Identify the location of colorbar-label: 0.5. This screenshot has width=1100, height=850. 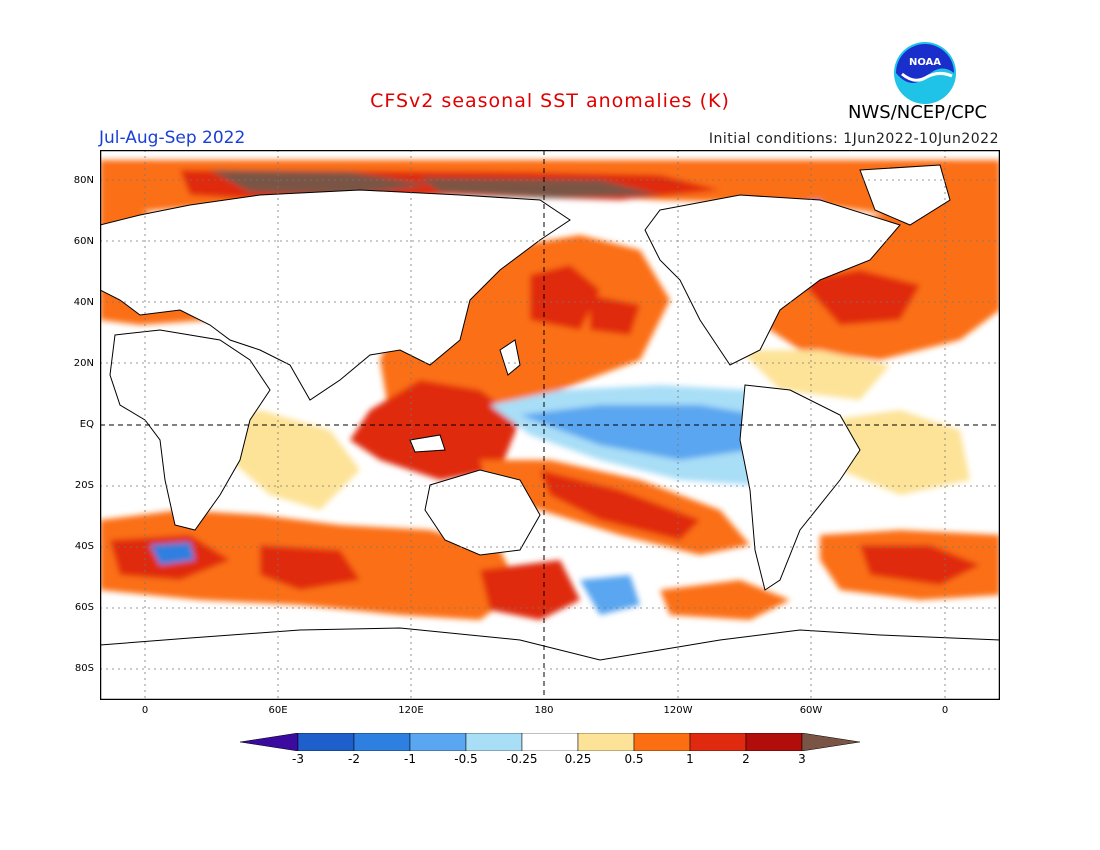
(634, 759).